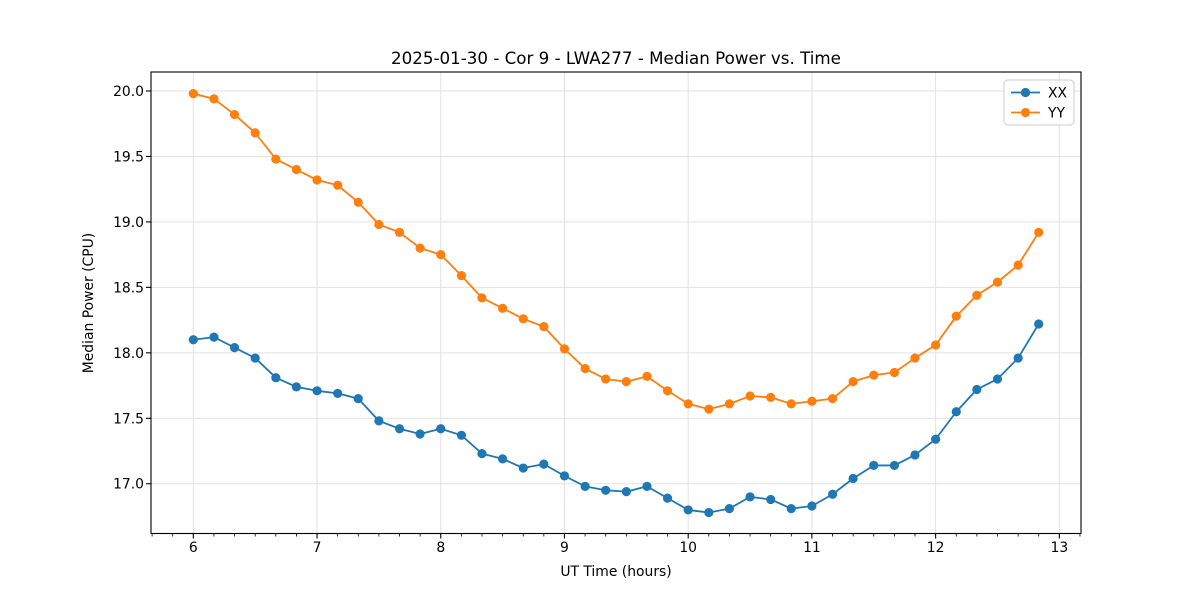 This screenshot has width=1200, height=604. I want to click on y-tick-label: 19.0, so click(128, 223).